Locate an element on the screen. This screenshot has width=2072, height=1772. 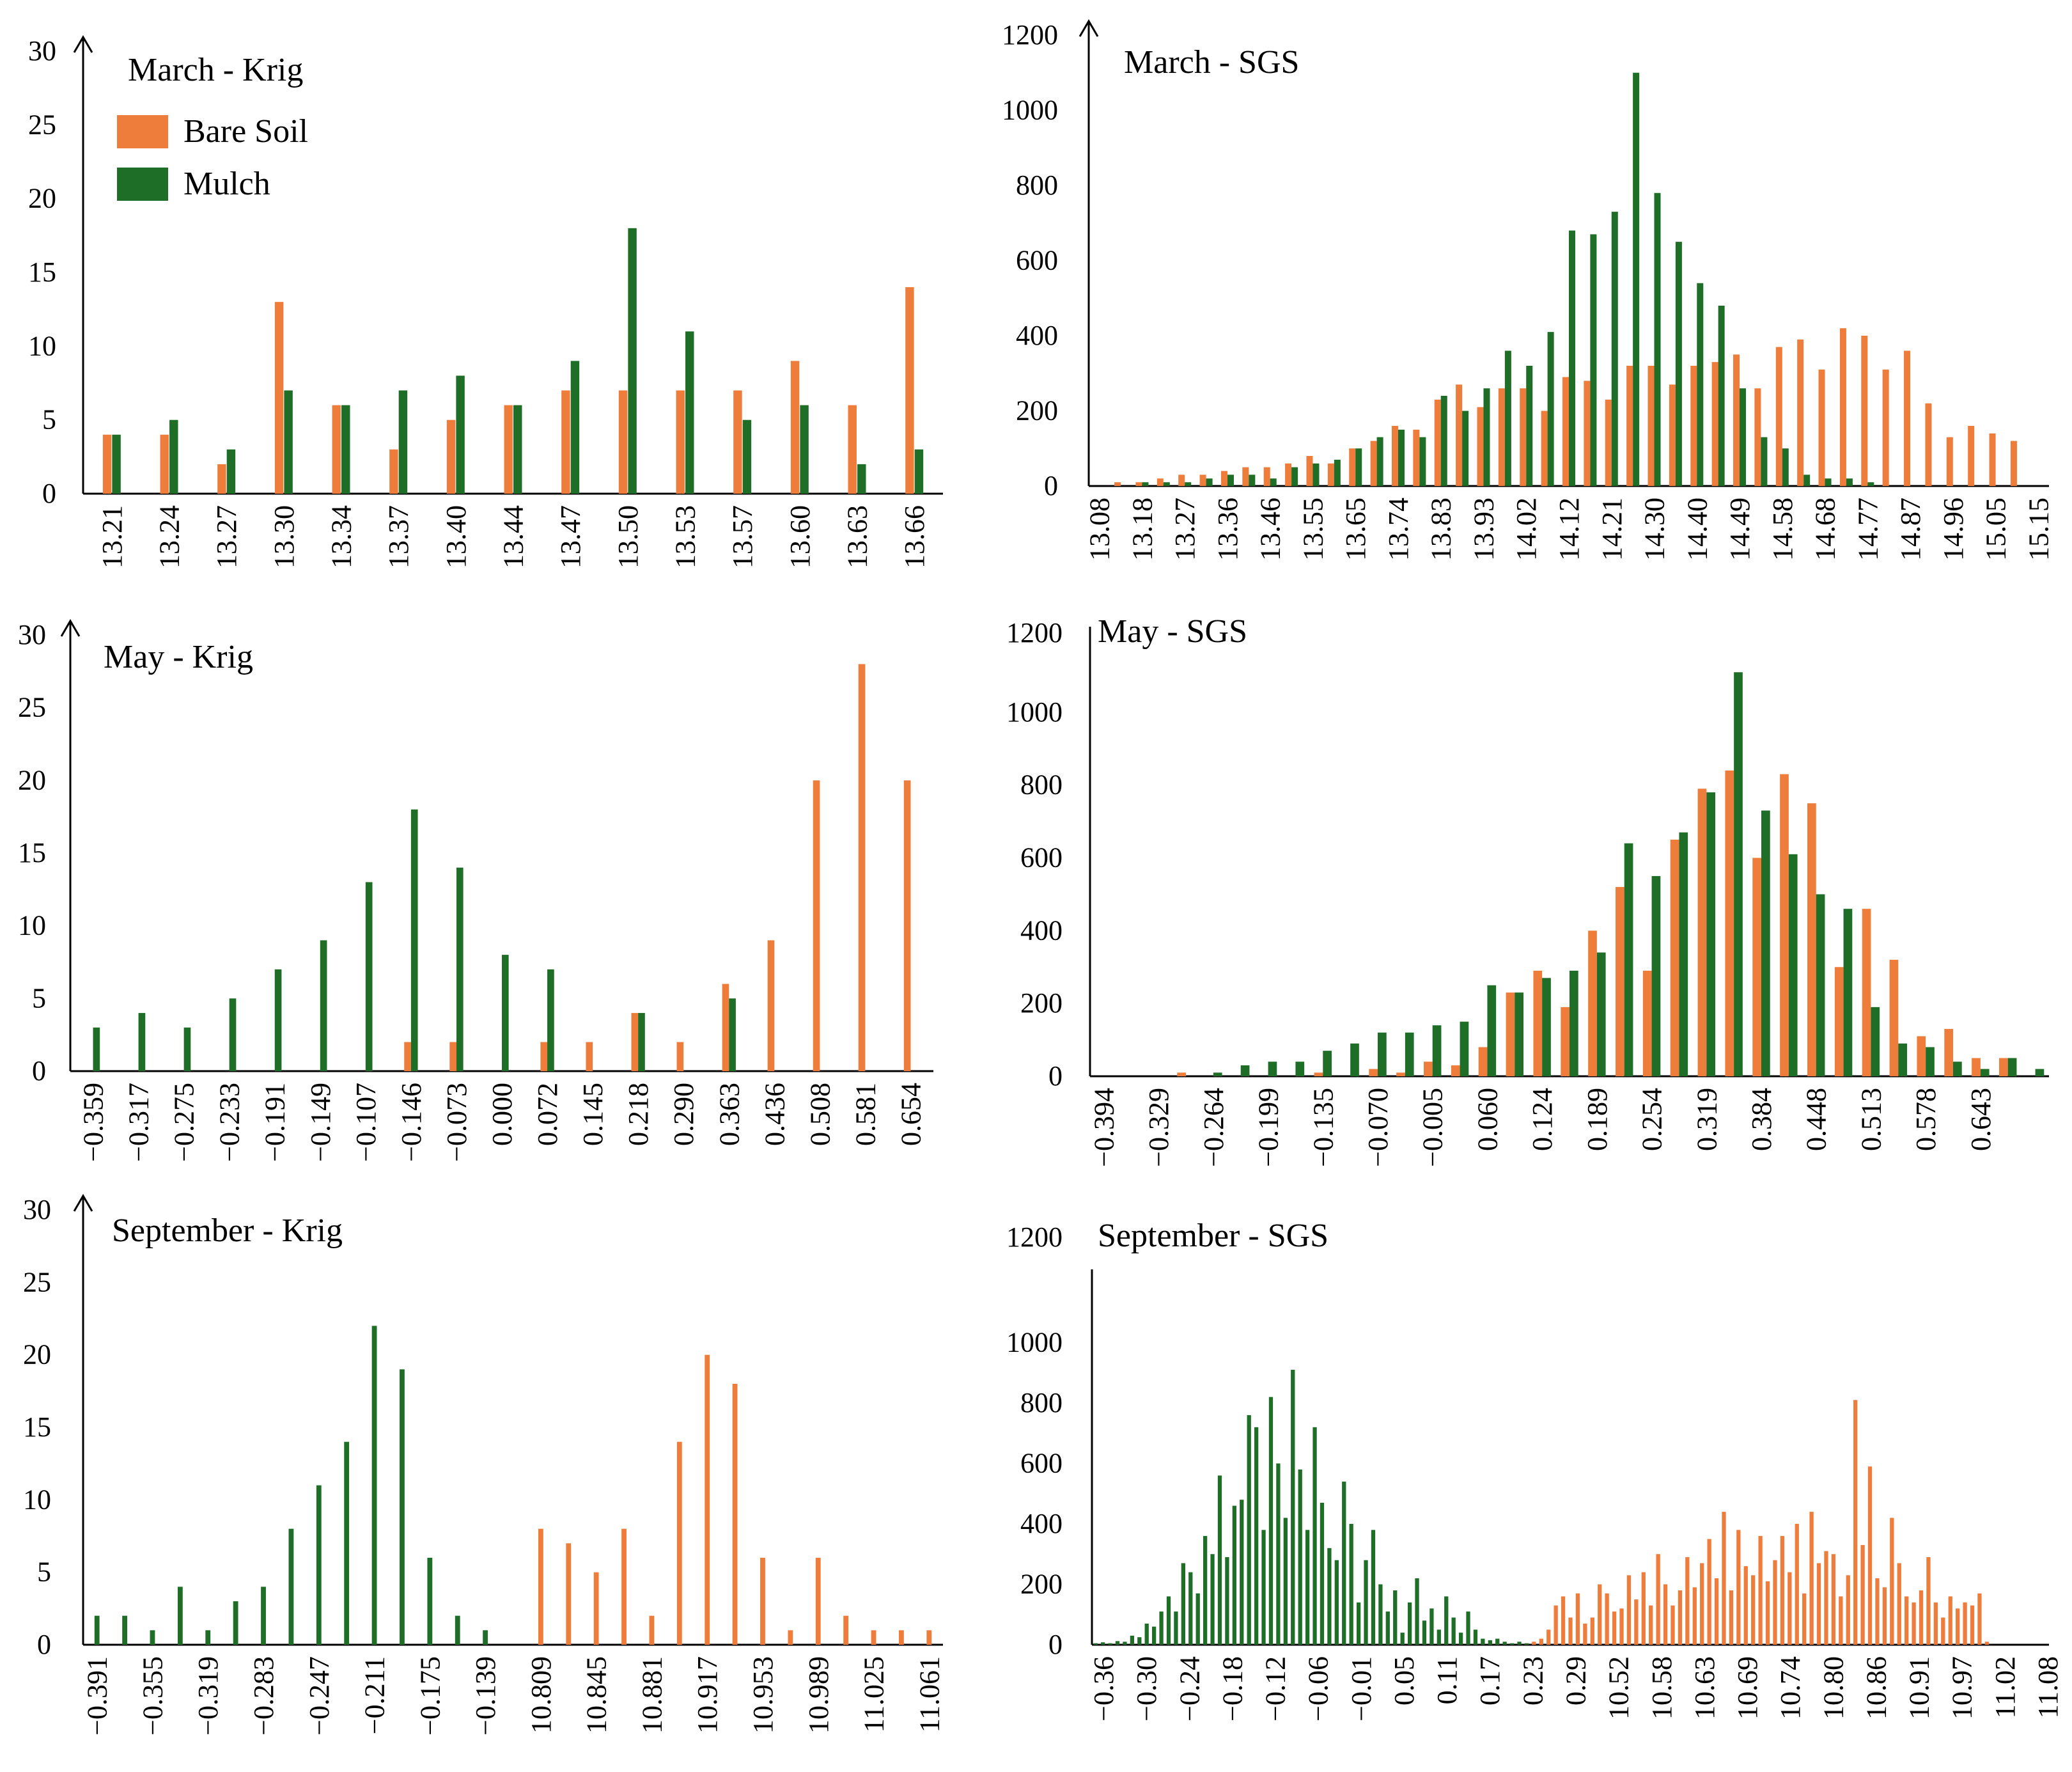
y-tick-label: 30 is located at coordinates (37, 1209).